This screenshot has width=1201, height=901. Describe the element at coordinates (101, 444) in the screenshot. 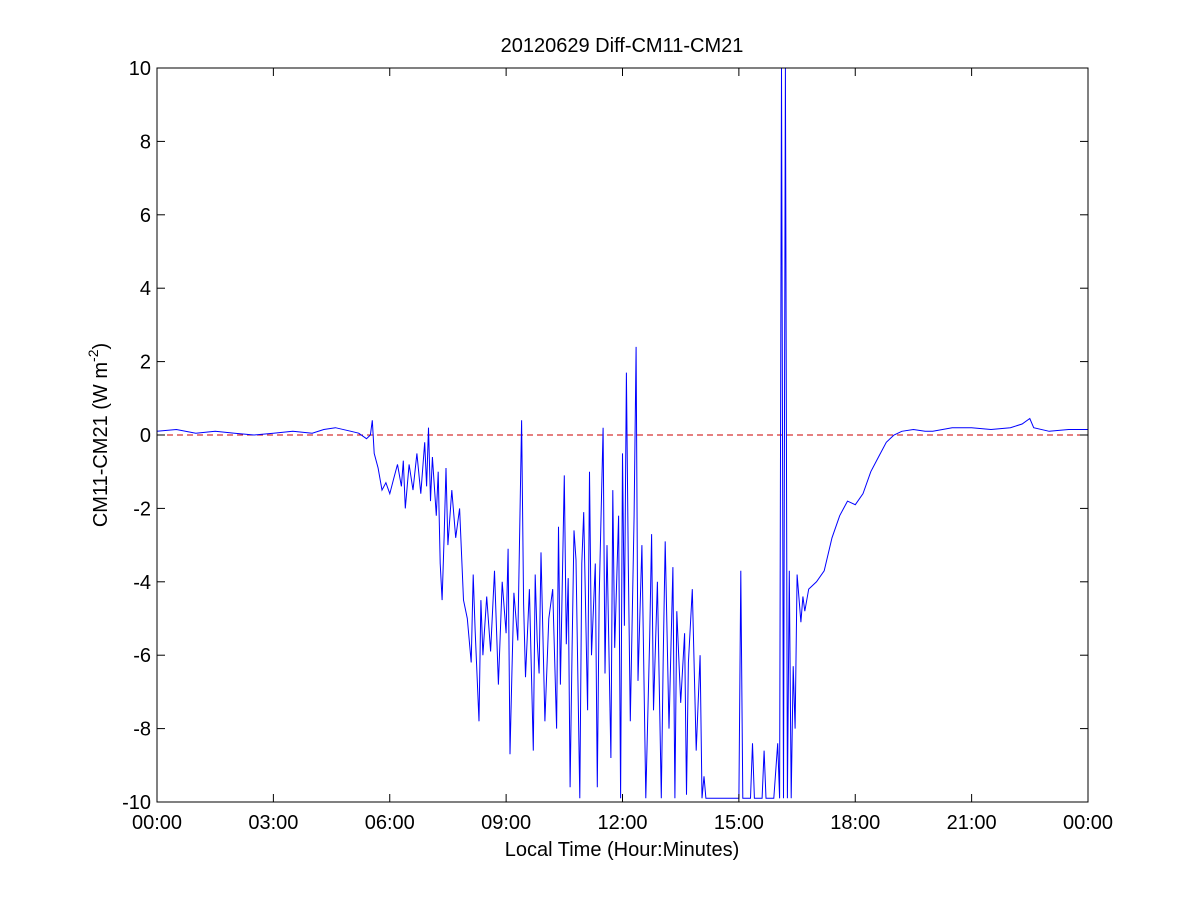

I see `y-axis-label-prefix: CM11-CM21 (W m` at that location.